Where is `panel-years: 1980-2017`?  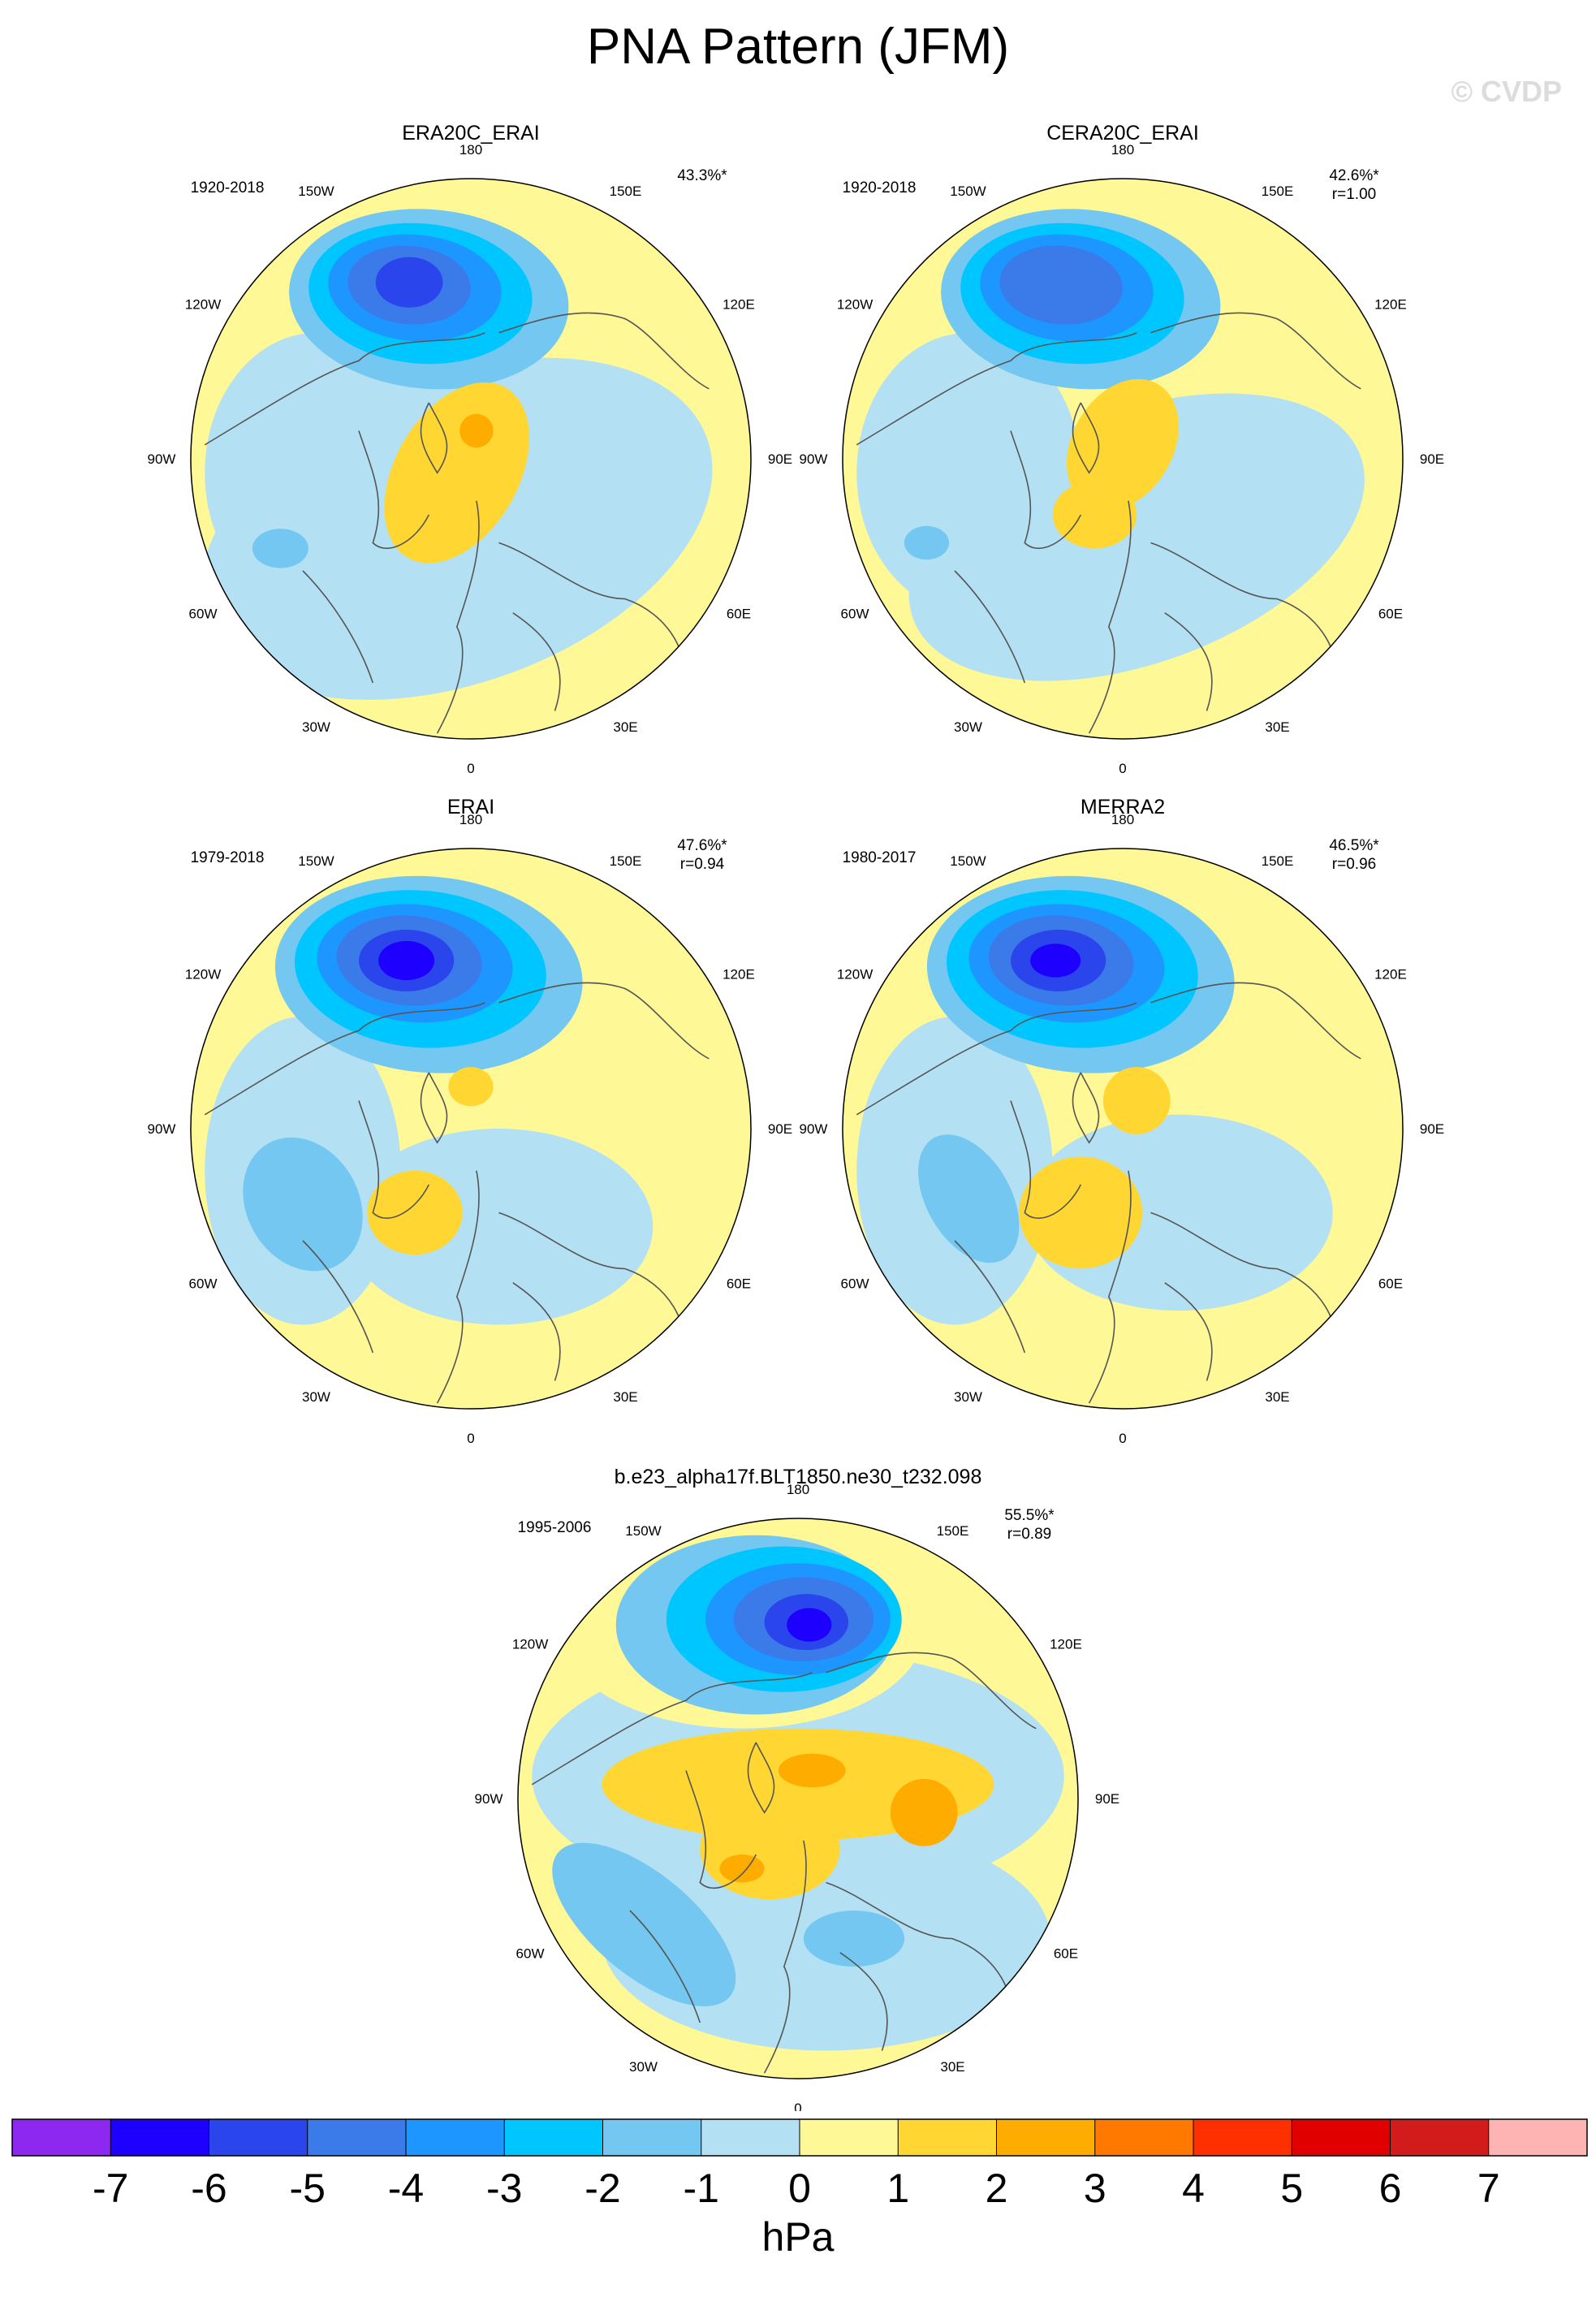
panel-years: 1980-2017 is located at coordinates (880, 858).